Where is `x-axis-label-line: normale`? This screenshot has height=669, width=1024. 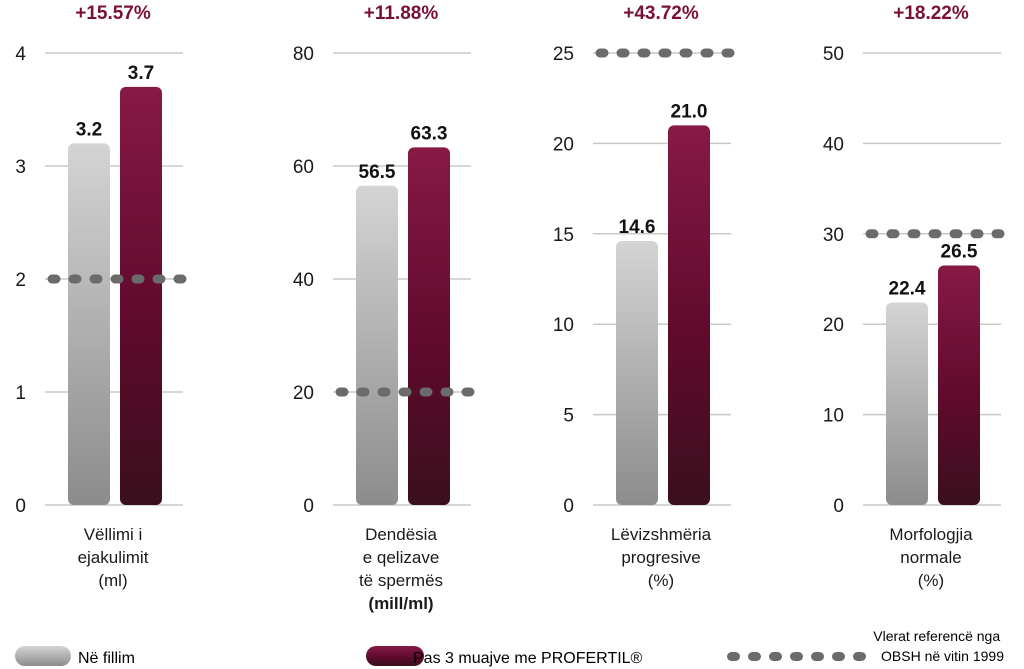
x-axis-label-line: normale is located at coordinates (930, 557).